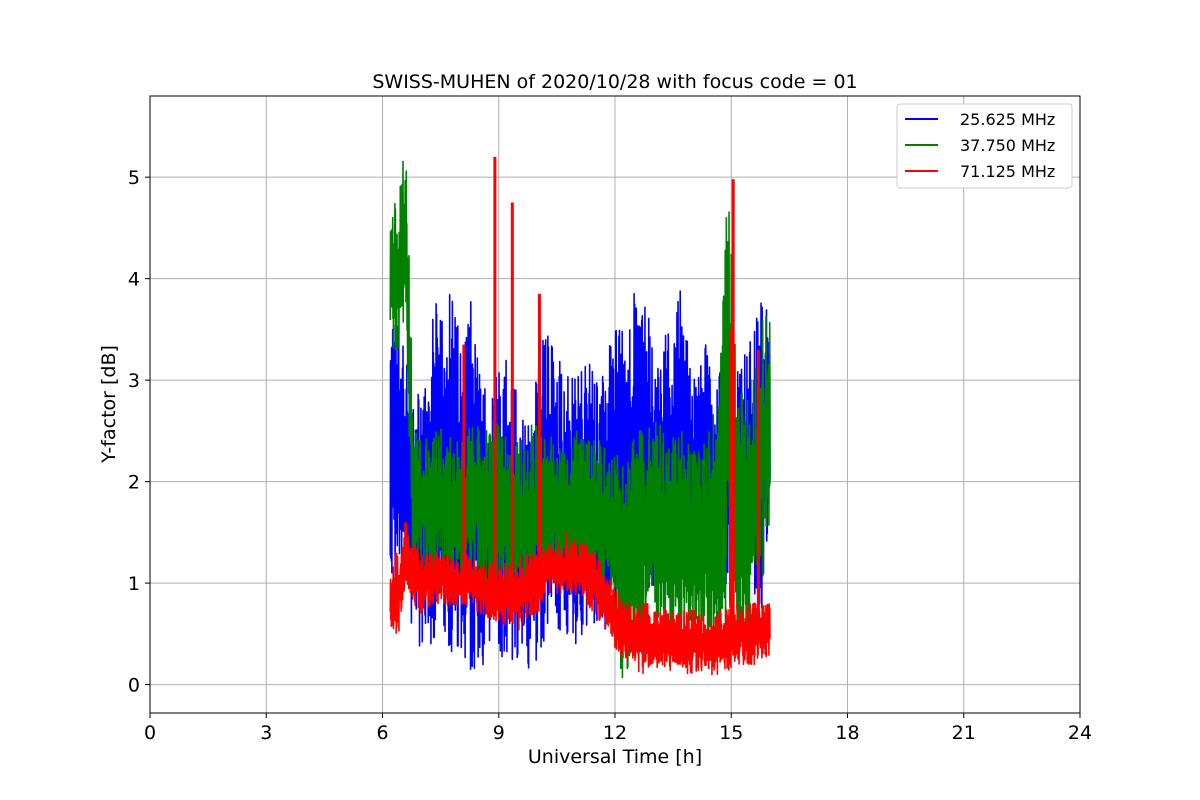  I want to click on x-tick-label: 9, so click(499, 733).